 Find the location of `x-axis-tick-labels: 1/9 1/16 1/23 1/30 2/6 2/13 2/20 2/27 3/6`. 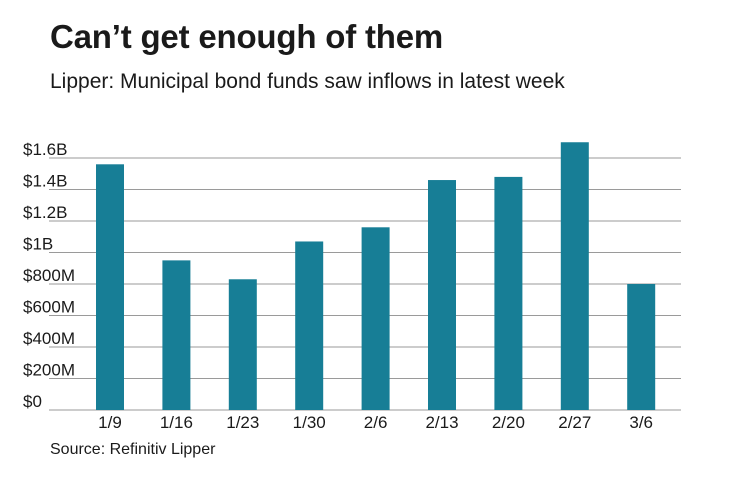

x-axis-tick-labels: 1/9 1/16 1/23 1/30 2/6 2/13 2/20 2/27 3/6 is located at coordinates (375, 422).